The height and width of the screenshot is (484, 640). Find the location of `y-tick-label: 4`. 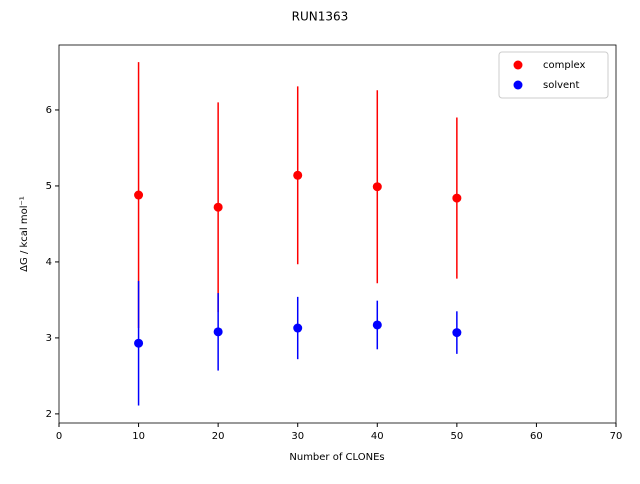

y-tick-label: 4 is located at coordinates (49, 262).